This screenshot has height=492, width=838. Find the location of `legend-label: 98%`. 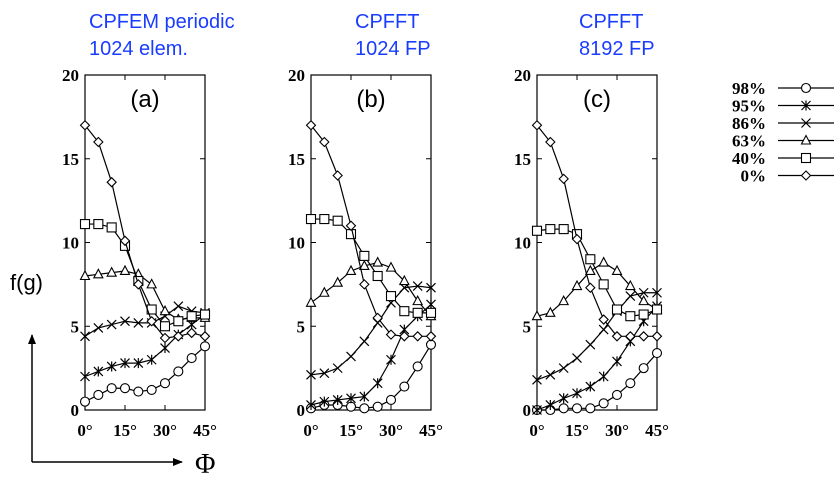

legend-label: 98% is located at coordinates (749, 88).